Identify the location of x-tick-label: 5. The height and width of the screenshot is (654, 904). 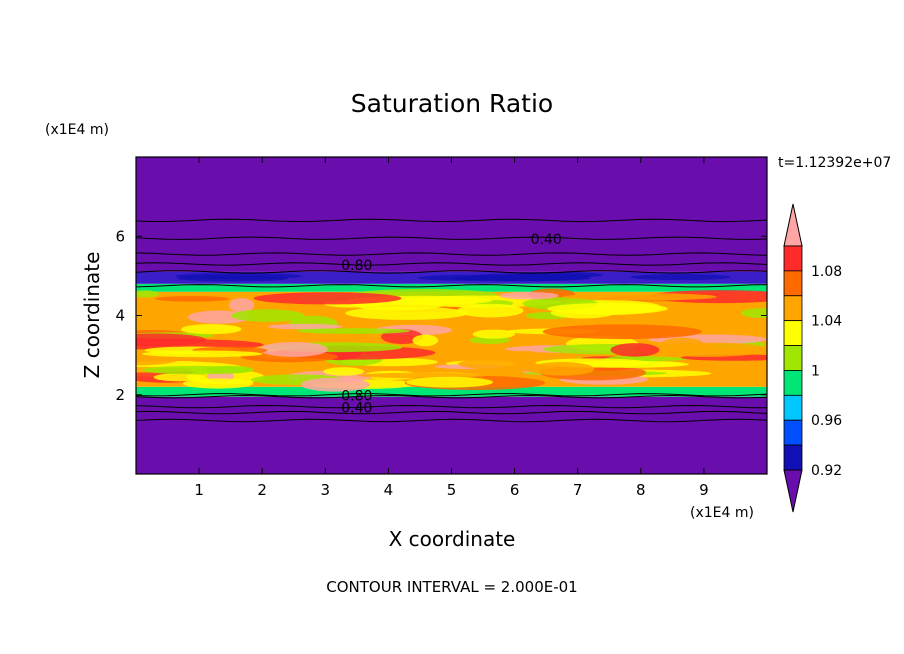
(452, 490).